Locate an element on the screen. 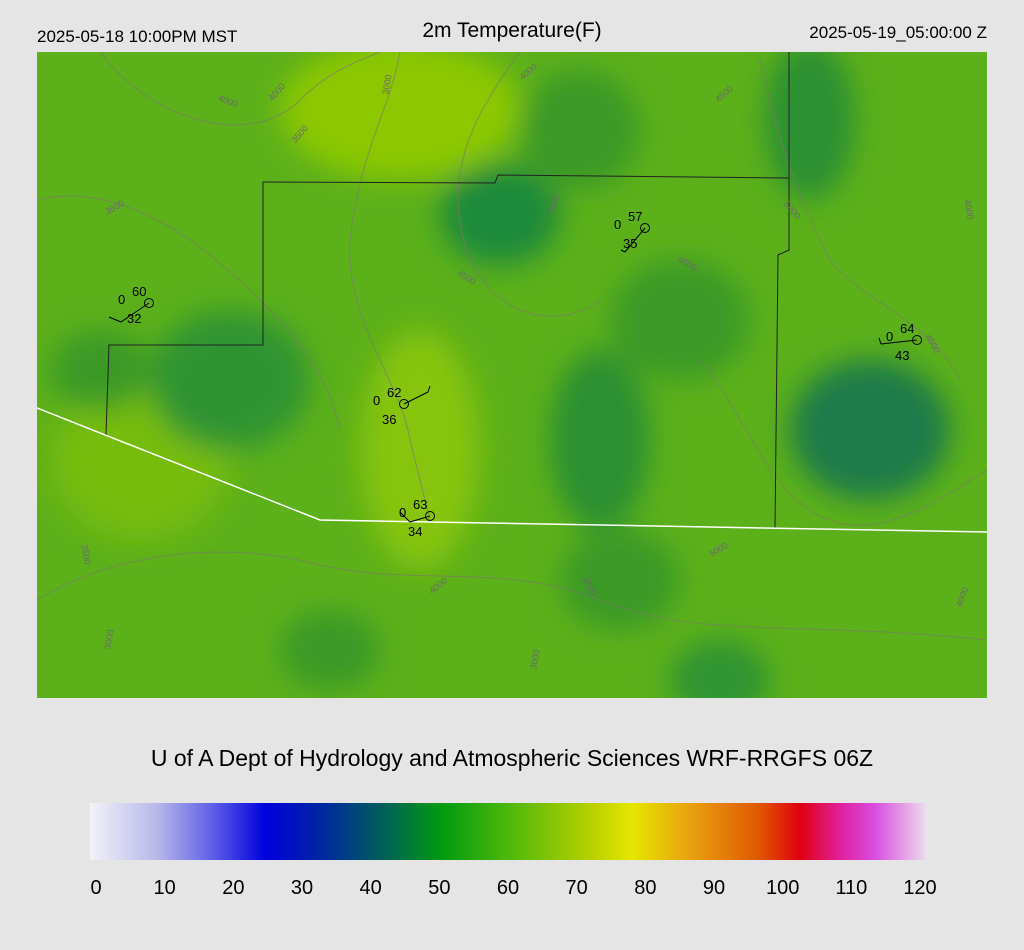  station: 63 034 is located at coordinates (417, 518).